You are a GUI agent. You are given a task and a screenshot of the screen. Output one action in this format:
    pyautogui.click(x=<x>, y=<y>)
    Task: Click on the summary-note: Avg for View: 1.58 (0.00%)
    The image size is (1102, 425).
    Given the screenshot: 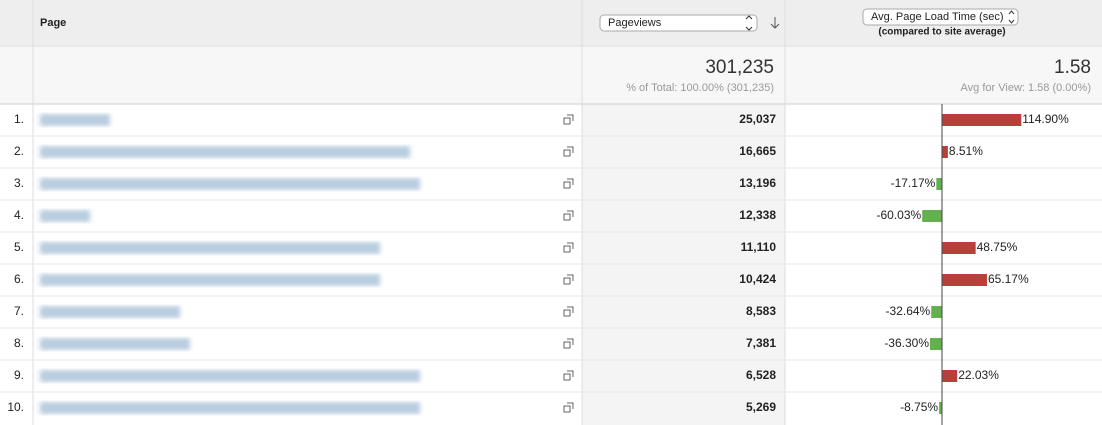 What is the action you would take?
    pyautogui.click(x=1026, y=88)
    